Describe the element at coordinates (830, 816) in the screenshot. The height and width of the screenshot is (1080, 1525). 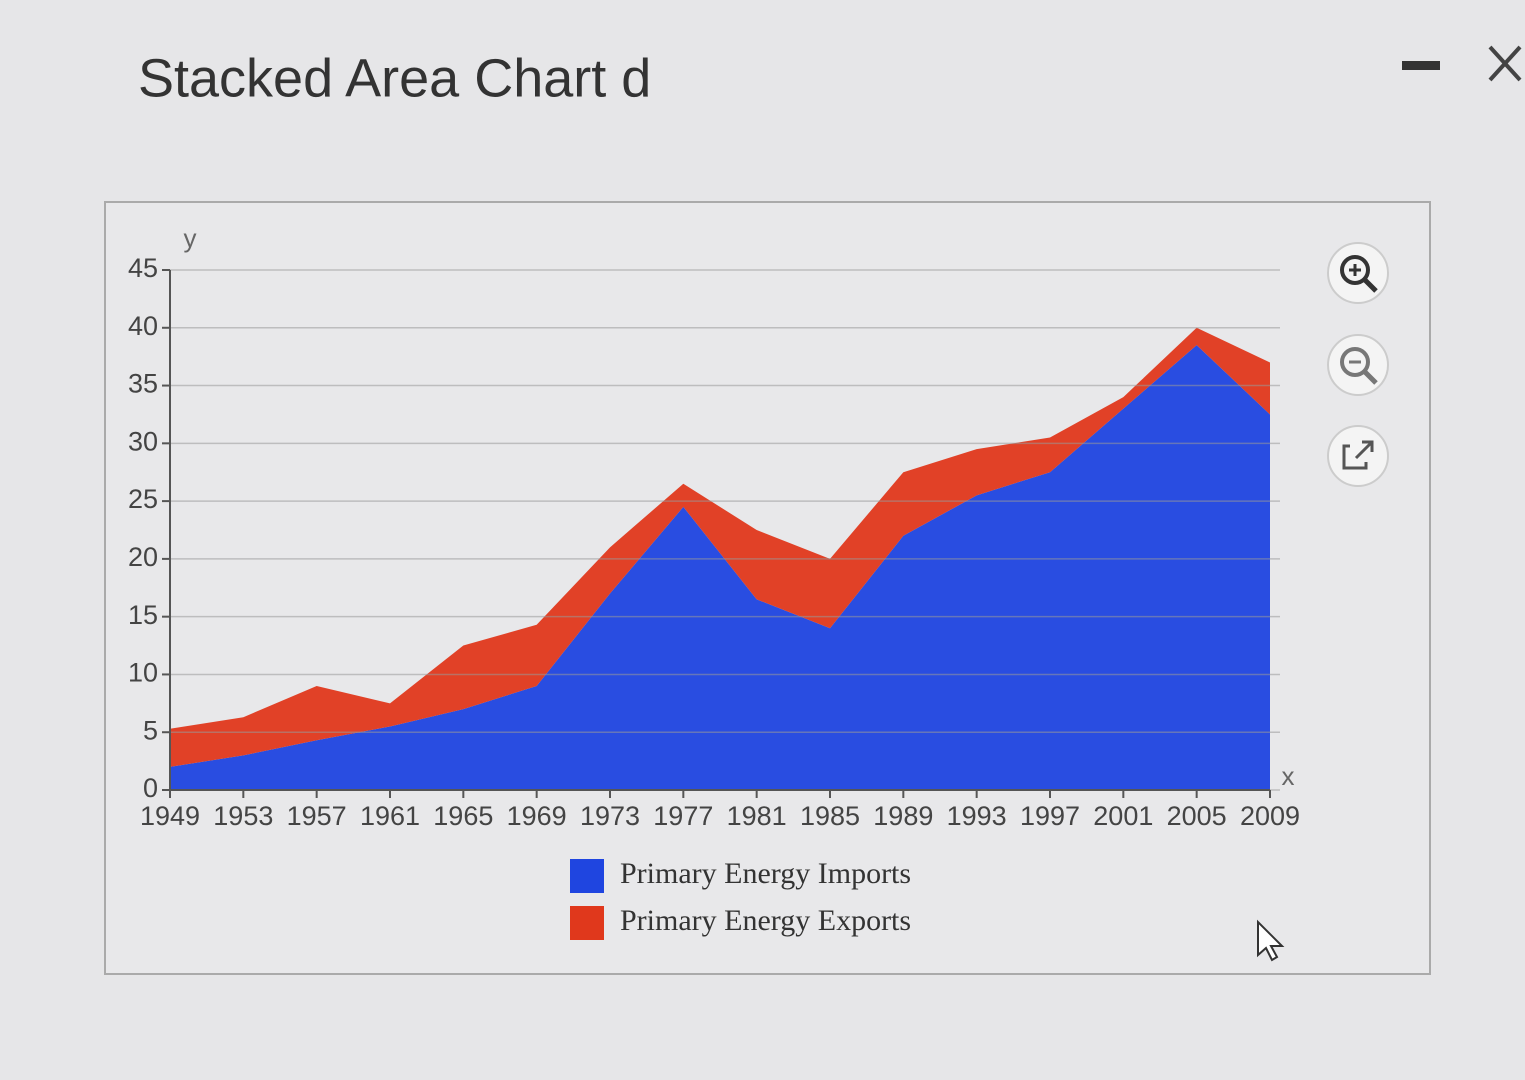
I see `x-tick-label: 1985` at that location.